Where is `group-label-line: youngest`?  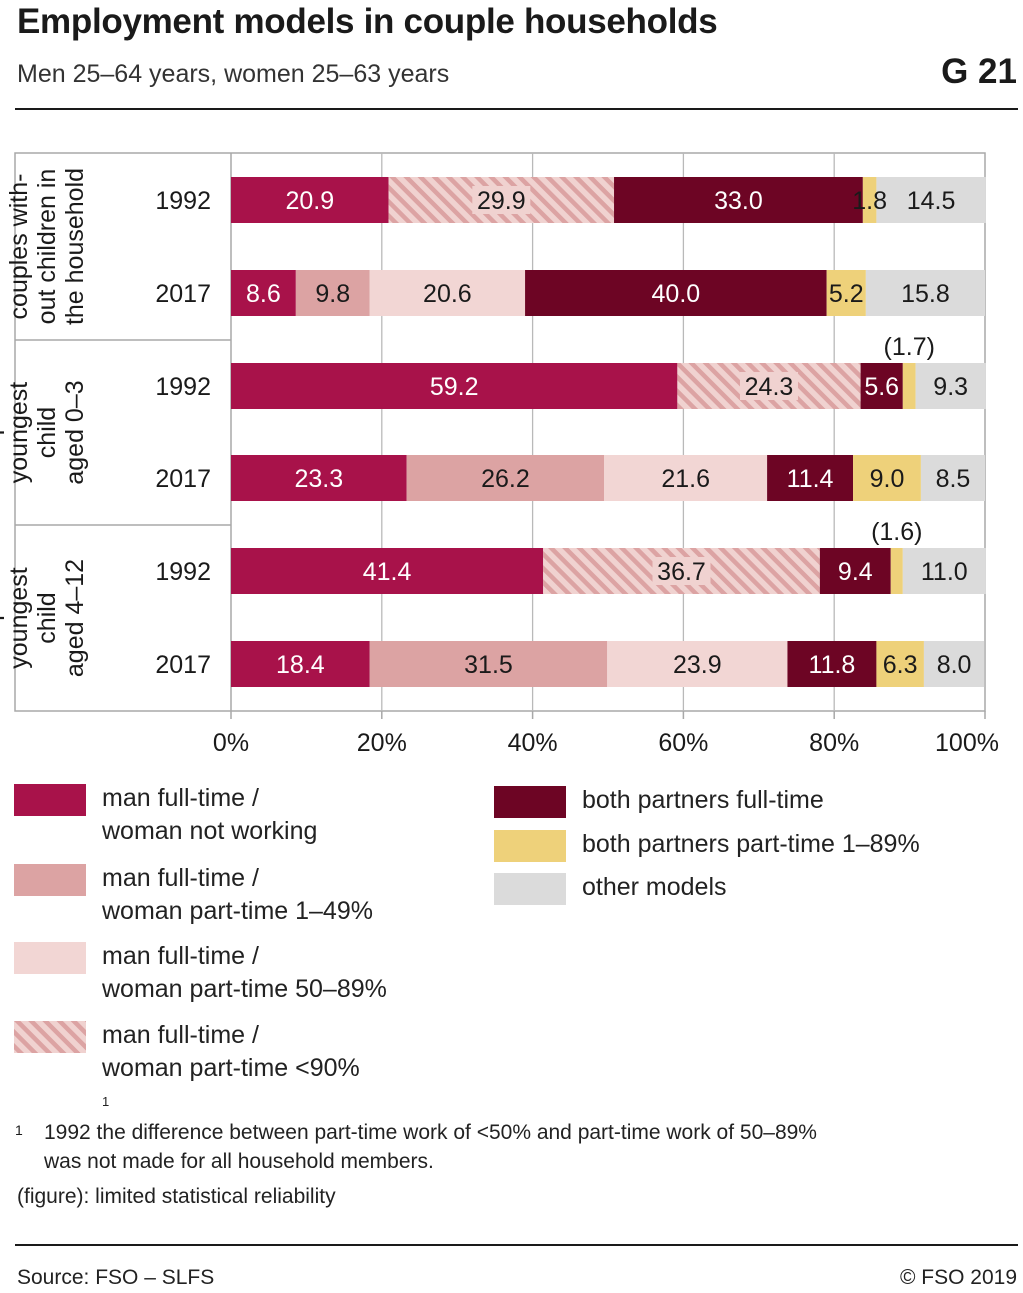
group-label-line: youngest is located at coordinates (19, 618).